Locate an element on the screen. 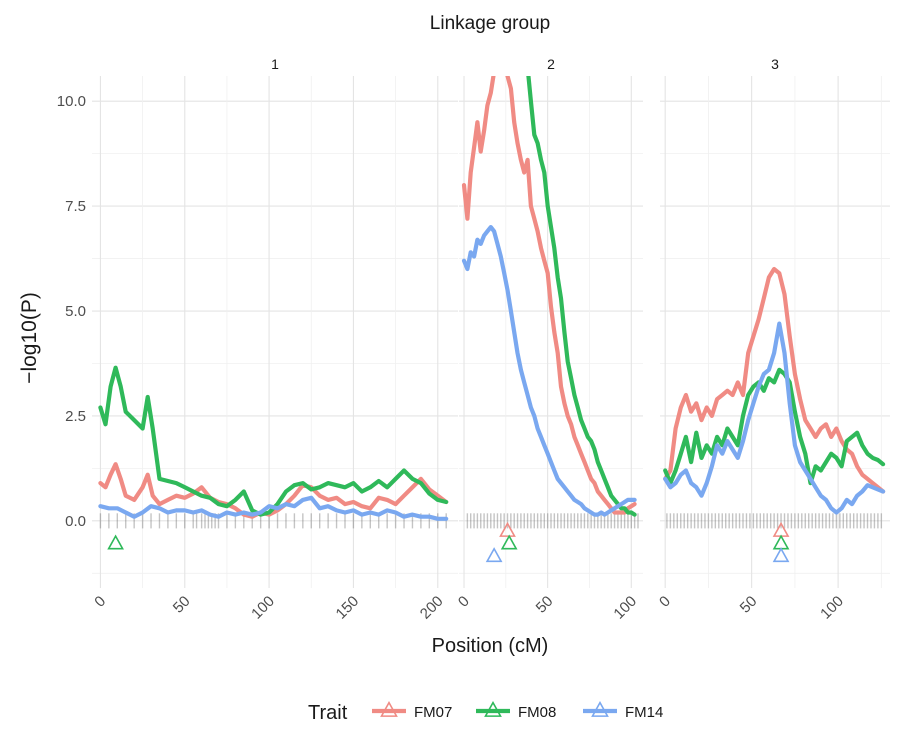 Image resolution: width=900 pixels, height=750 pixels. y-tick-label: 2.5 is located at coordinates (75, 416).